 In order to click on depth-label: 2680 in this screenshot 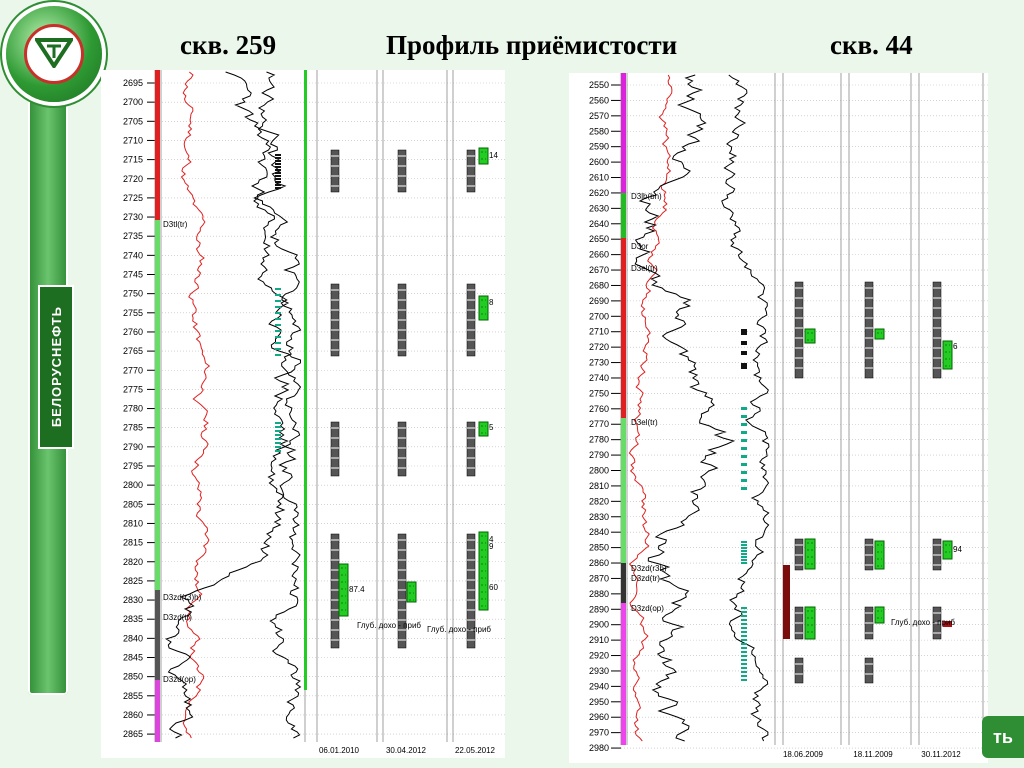, I will do `click(599, 285)`.